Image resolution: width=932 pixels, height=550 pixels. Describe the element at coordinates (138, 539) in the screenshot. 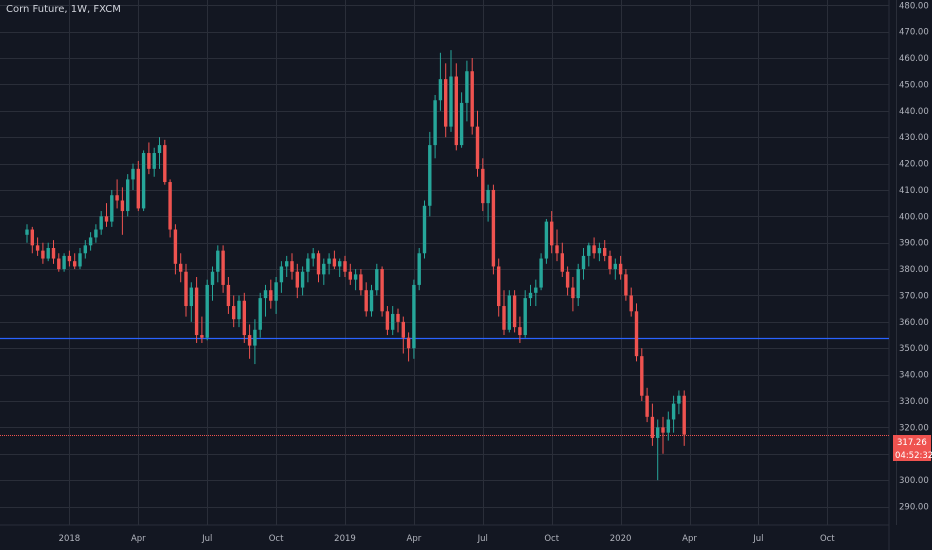

I see `time-tick-label: Apr` at that location.